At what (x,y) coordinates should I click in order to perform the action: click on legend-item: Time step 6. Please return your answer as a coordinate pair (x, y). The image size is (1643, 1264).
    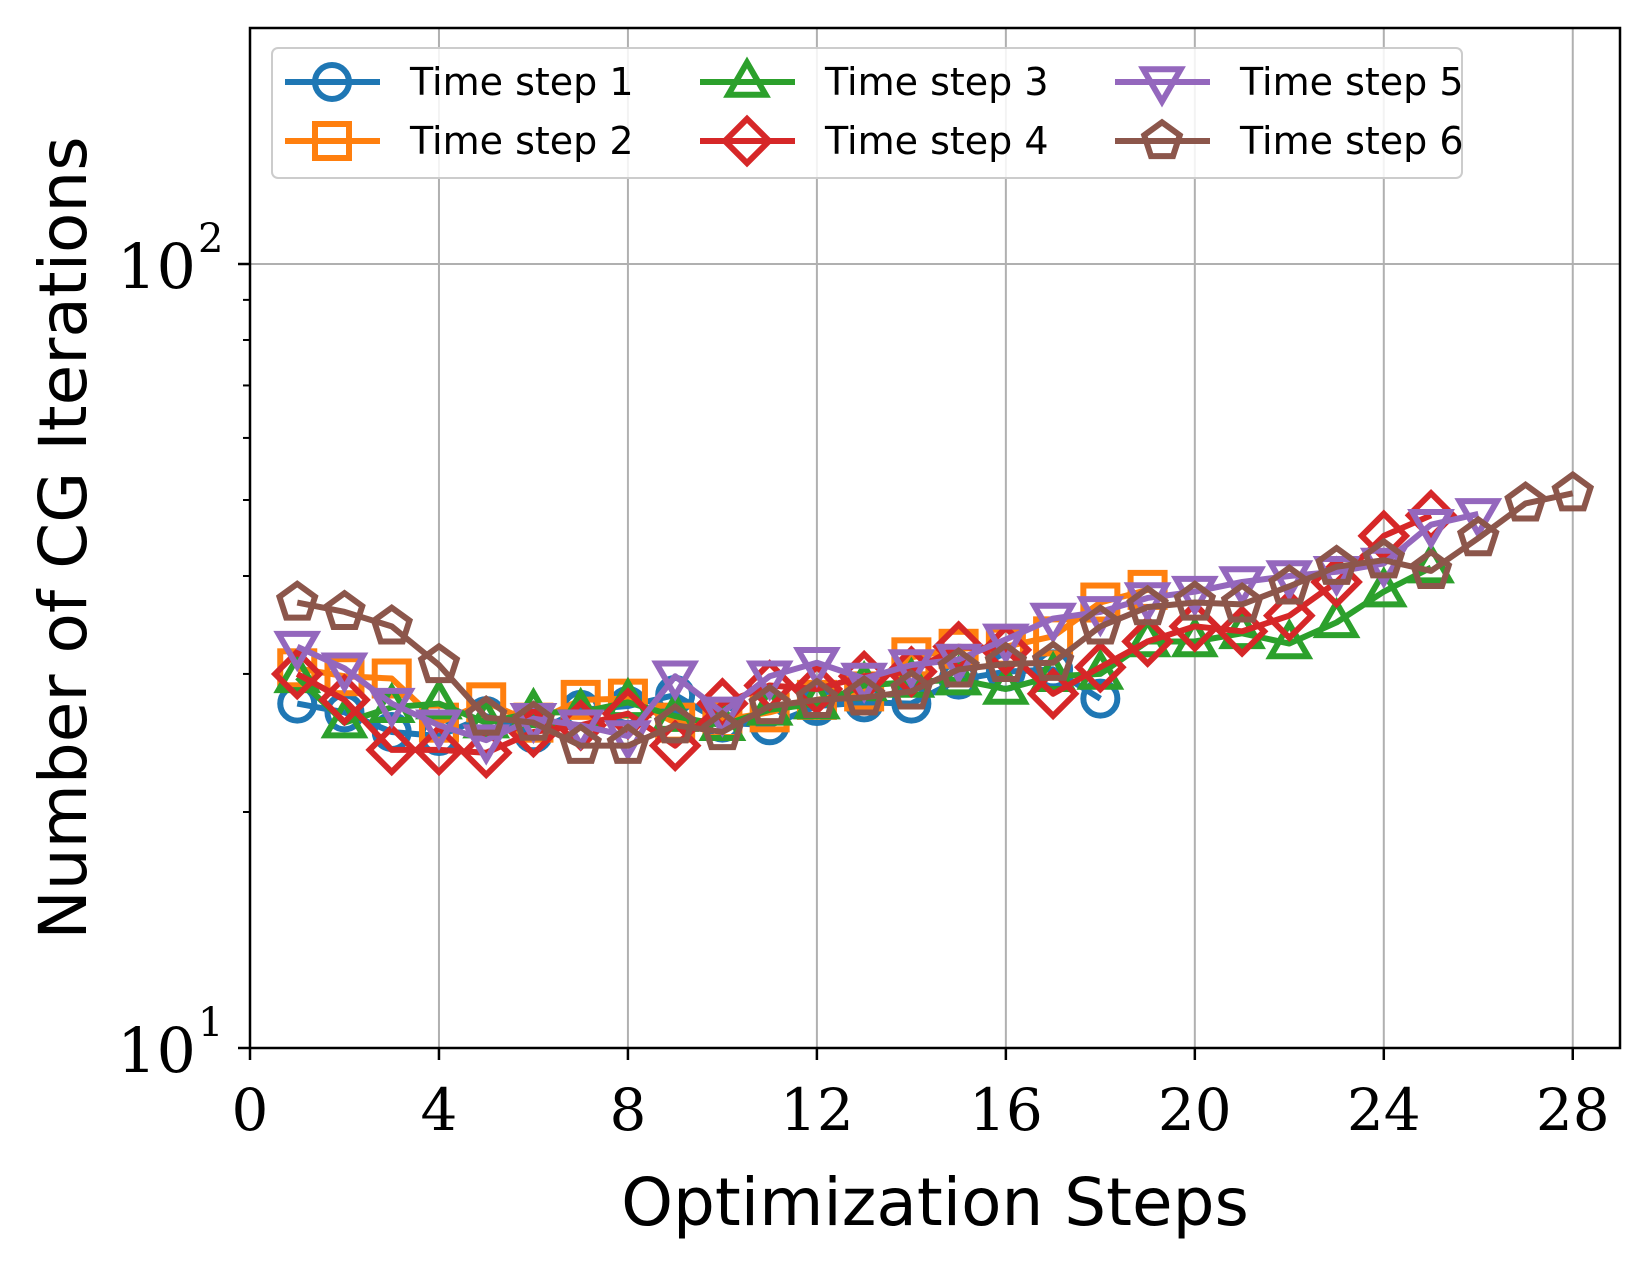
    Looking at the image, I should click on (1289, 140).